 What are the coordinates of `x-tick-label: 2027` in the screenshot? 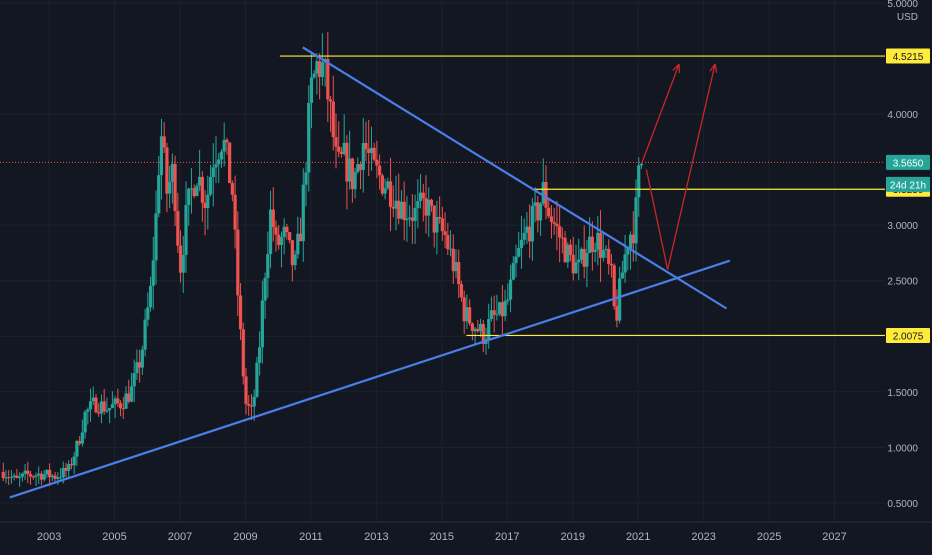 It's located at (834, 537).